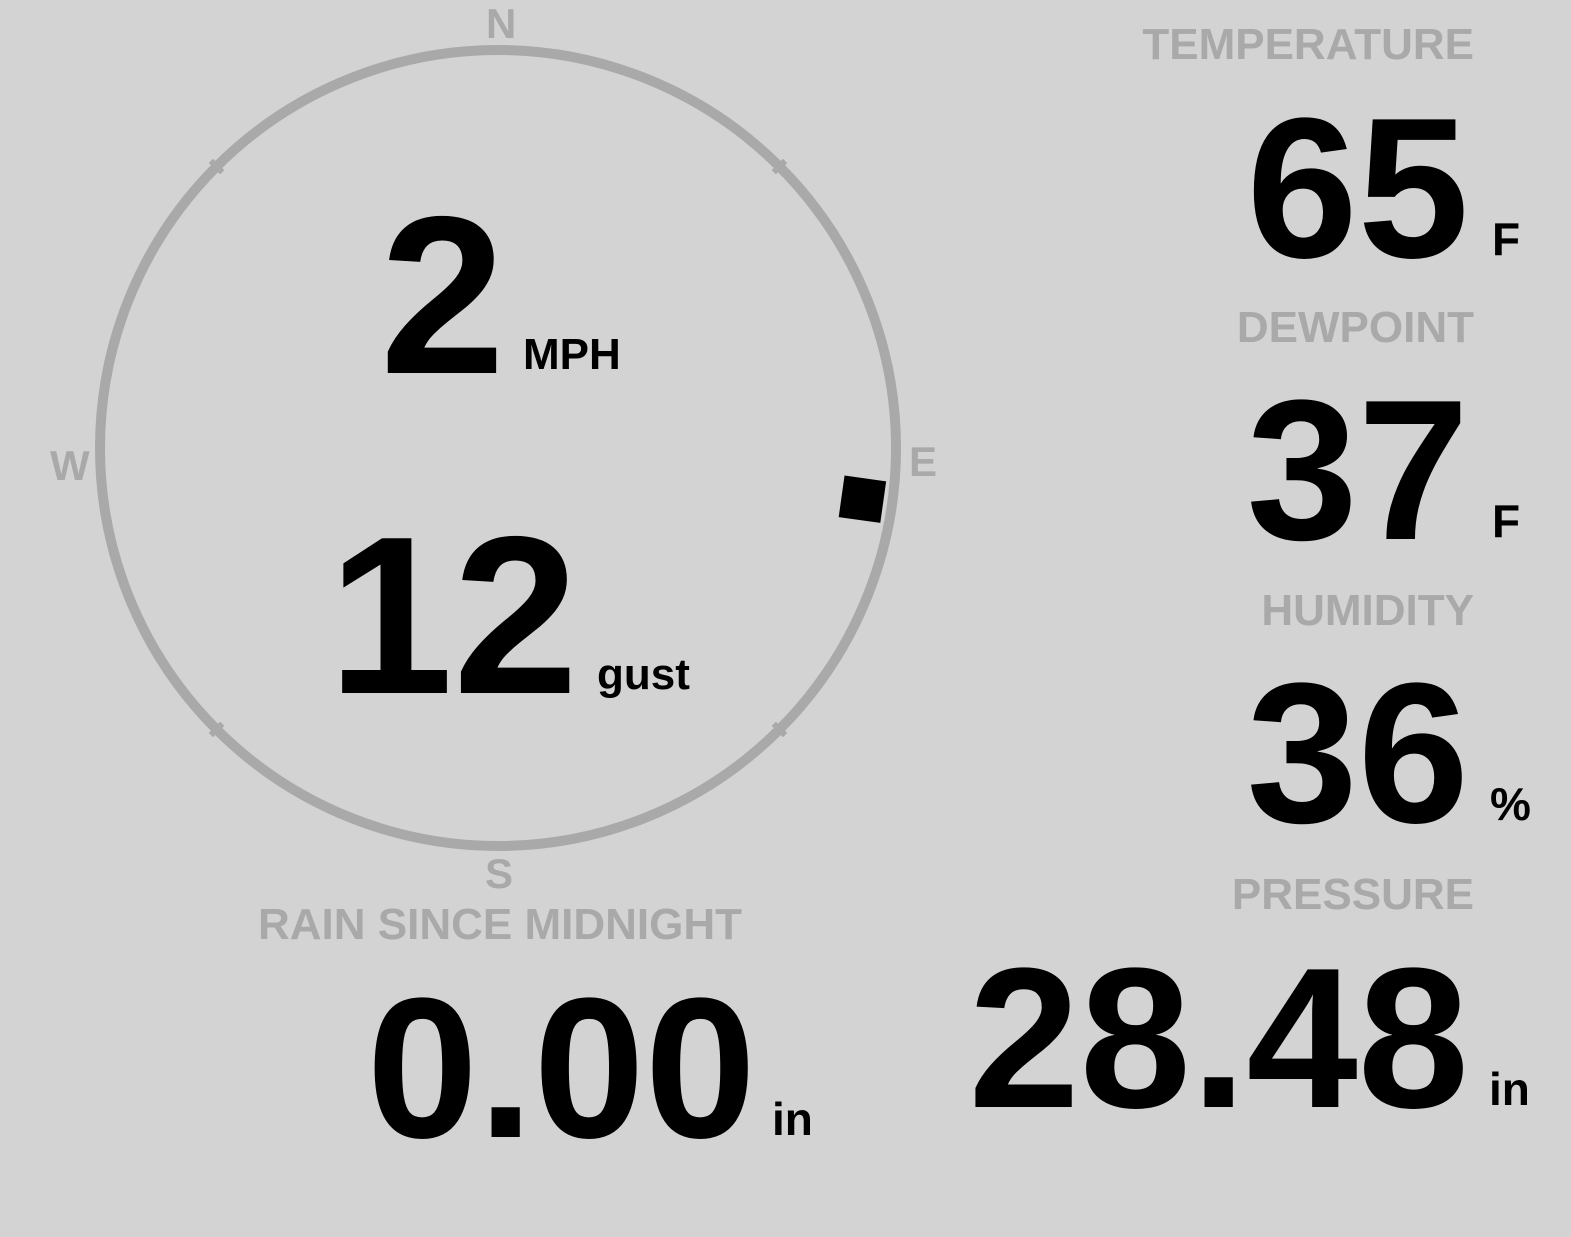  Describe the element at coordinates (572, 354) in the screenshot. I see `wind-speed-unit: MPH` at that location.